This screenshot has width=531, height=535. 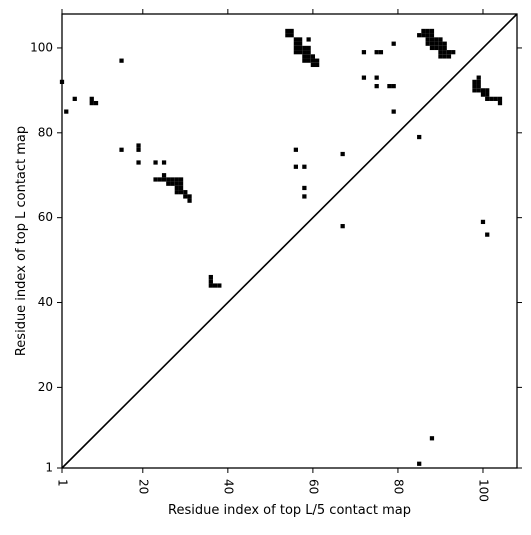 What do you see at coordinates (483, 490) in the screenshot?
I see `x-tick-label: 100` at bounding box center [483, 490].